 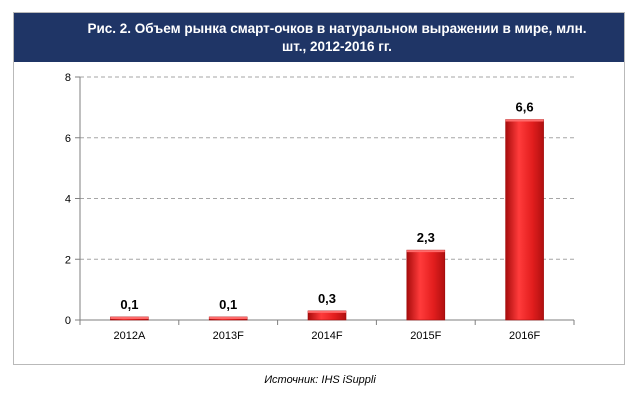 I want to click on data-label: 2,3, so click(x=426, y=237).